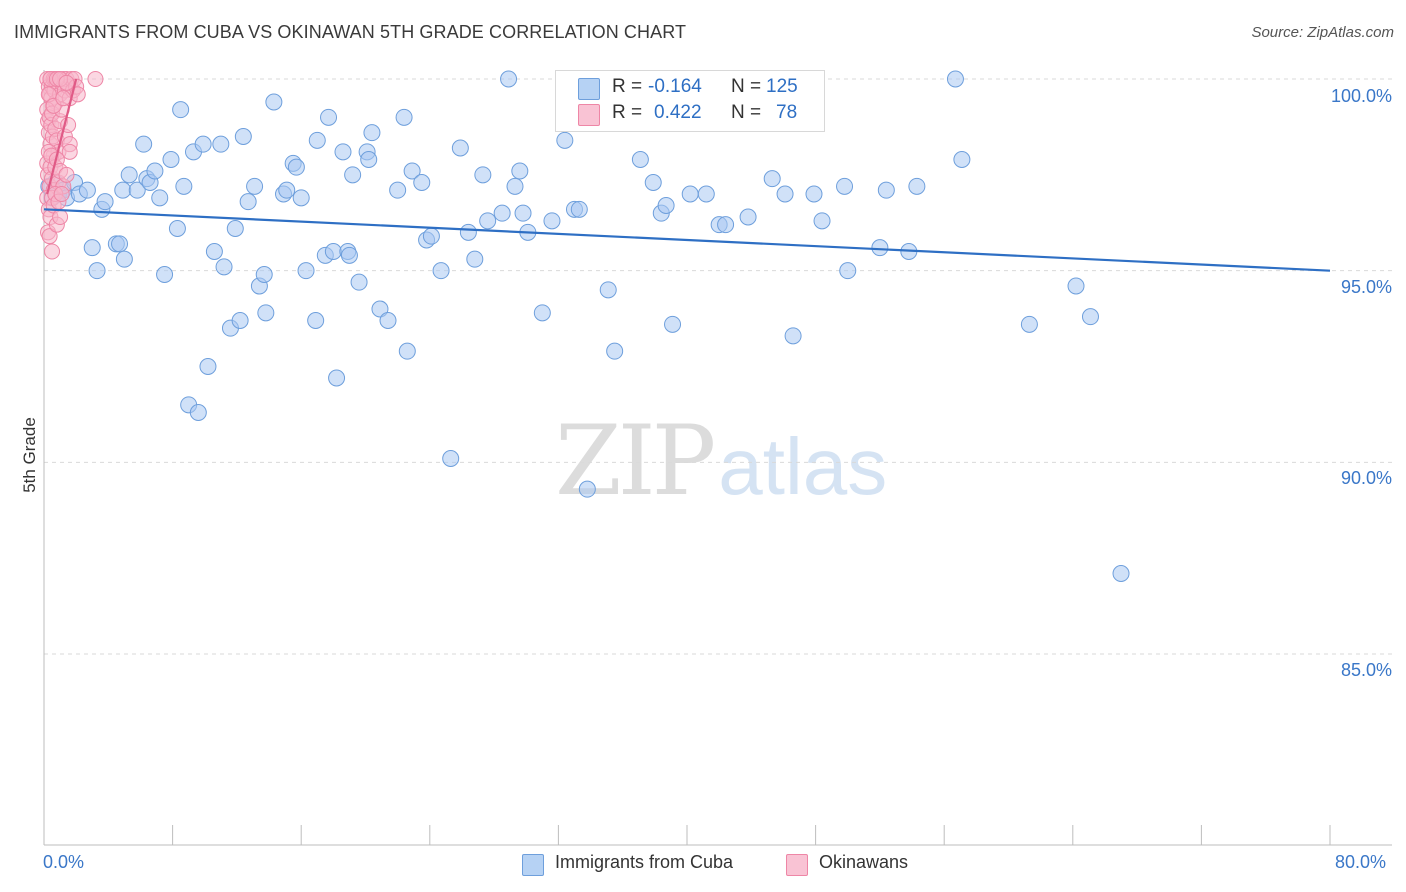 The image size is (1406, 892). I want to click on n-value: 78, so click(787, 112).